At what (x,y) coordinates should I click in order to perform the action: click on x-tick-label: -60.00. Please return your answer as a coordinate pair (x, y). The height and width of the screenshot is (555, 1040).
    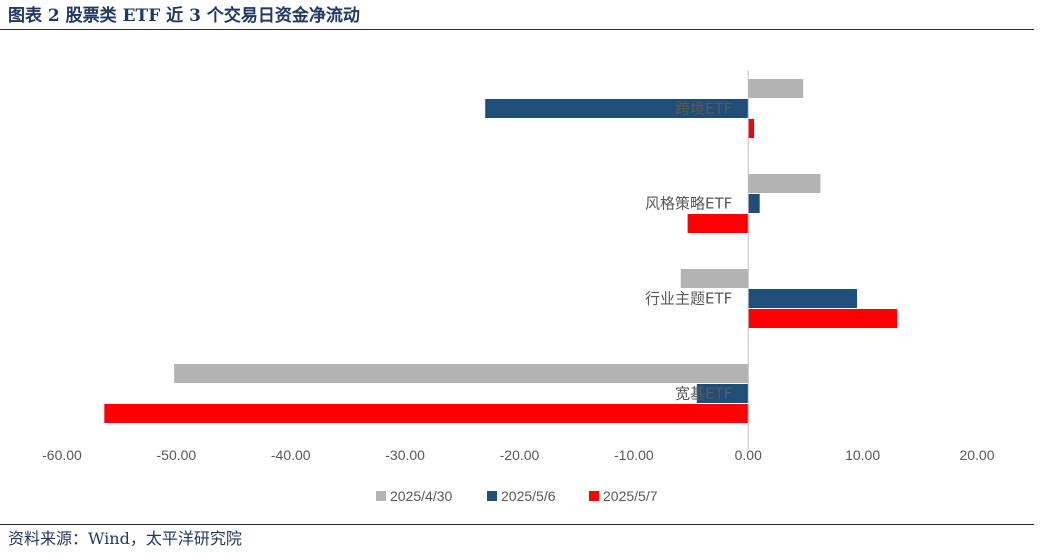
    Looking at the image, I should click on (62, 455).